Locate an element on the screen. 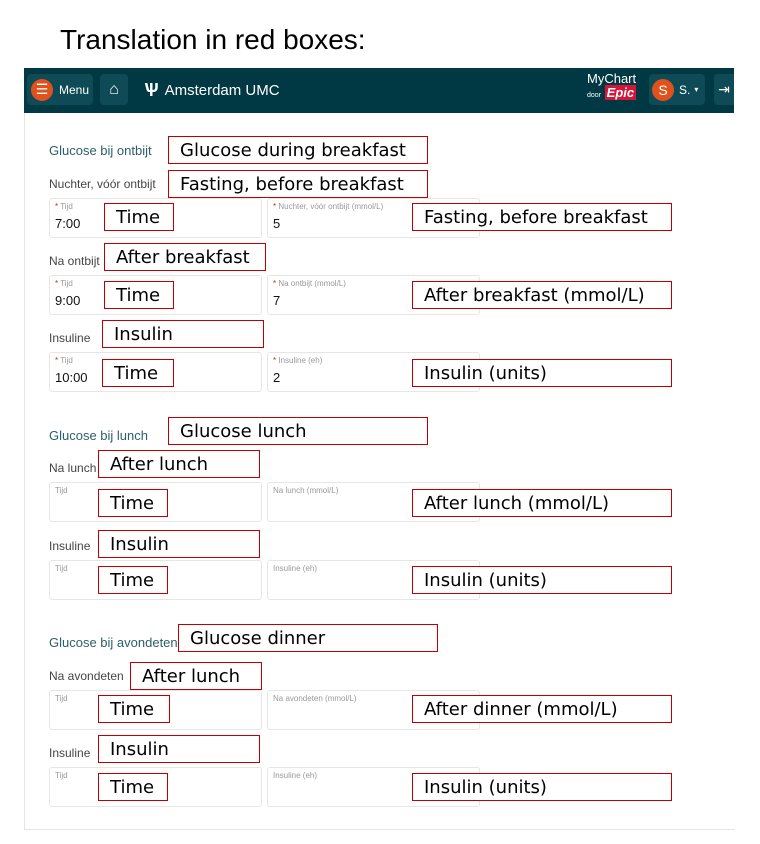  field-label-text: Nuchter, vóór ontbijt (mmol/L) is located at coordinates (331, 206).